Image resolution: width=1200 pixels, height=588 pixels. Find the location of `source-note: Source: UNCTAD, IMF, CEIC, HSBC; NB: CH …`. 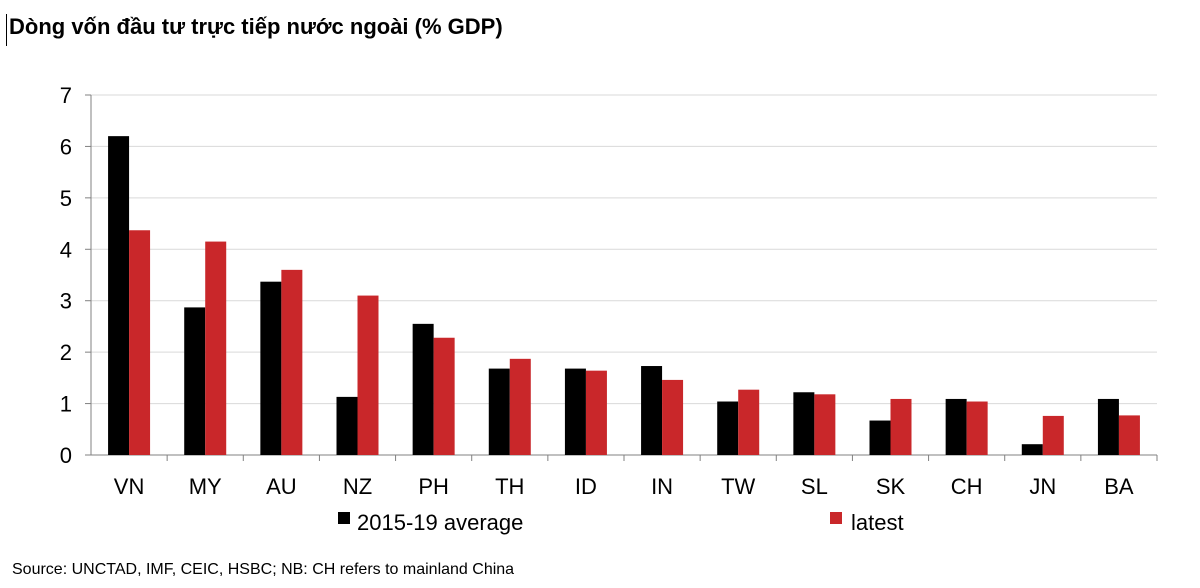

source-note: Source: UNCTAD, IMF, CEIC, HSBC; NB: CH … is located at coordinates (263, 569).